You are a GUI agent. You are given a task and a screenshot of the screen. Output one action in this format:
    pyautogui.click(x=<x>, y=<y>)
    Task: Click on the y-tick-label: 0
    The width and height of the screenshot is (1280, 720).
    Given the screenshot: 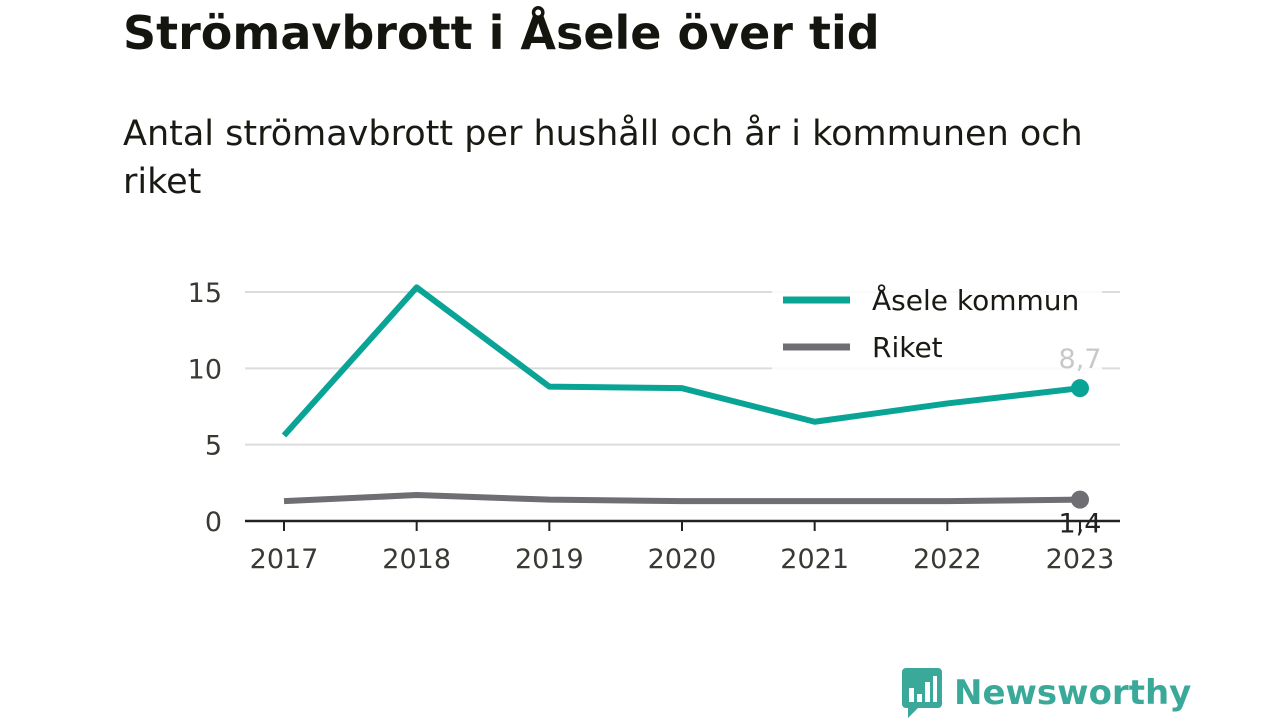 What is the action you would take?
    pyautogui.click(x=213, y=522)
    